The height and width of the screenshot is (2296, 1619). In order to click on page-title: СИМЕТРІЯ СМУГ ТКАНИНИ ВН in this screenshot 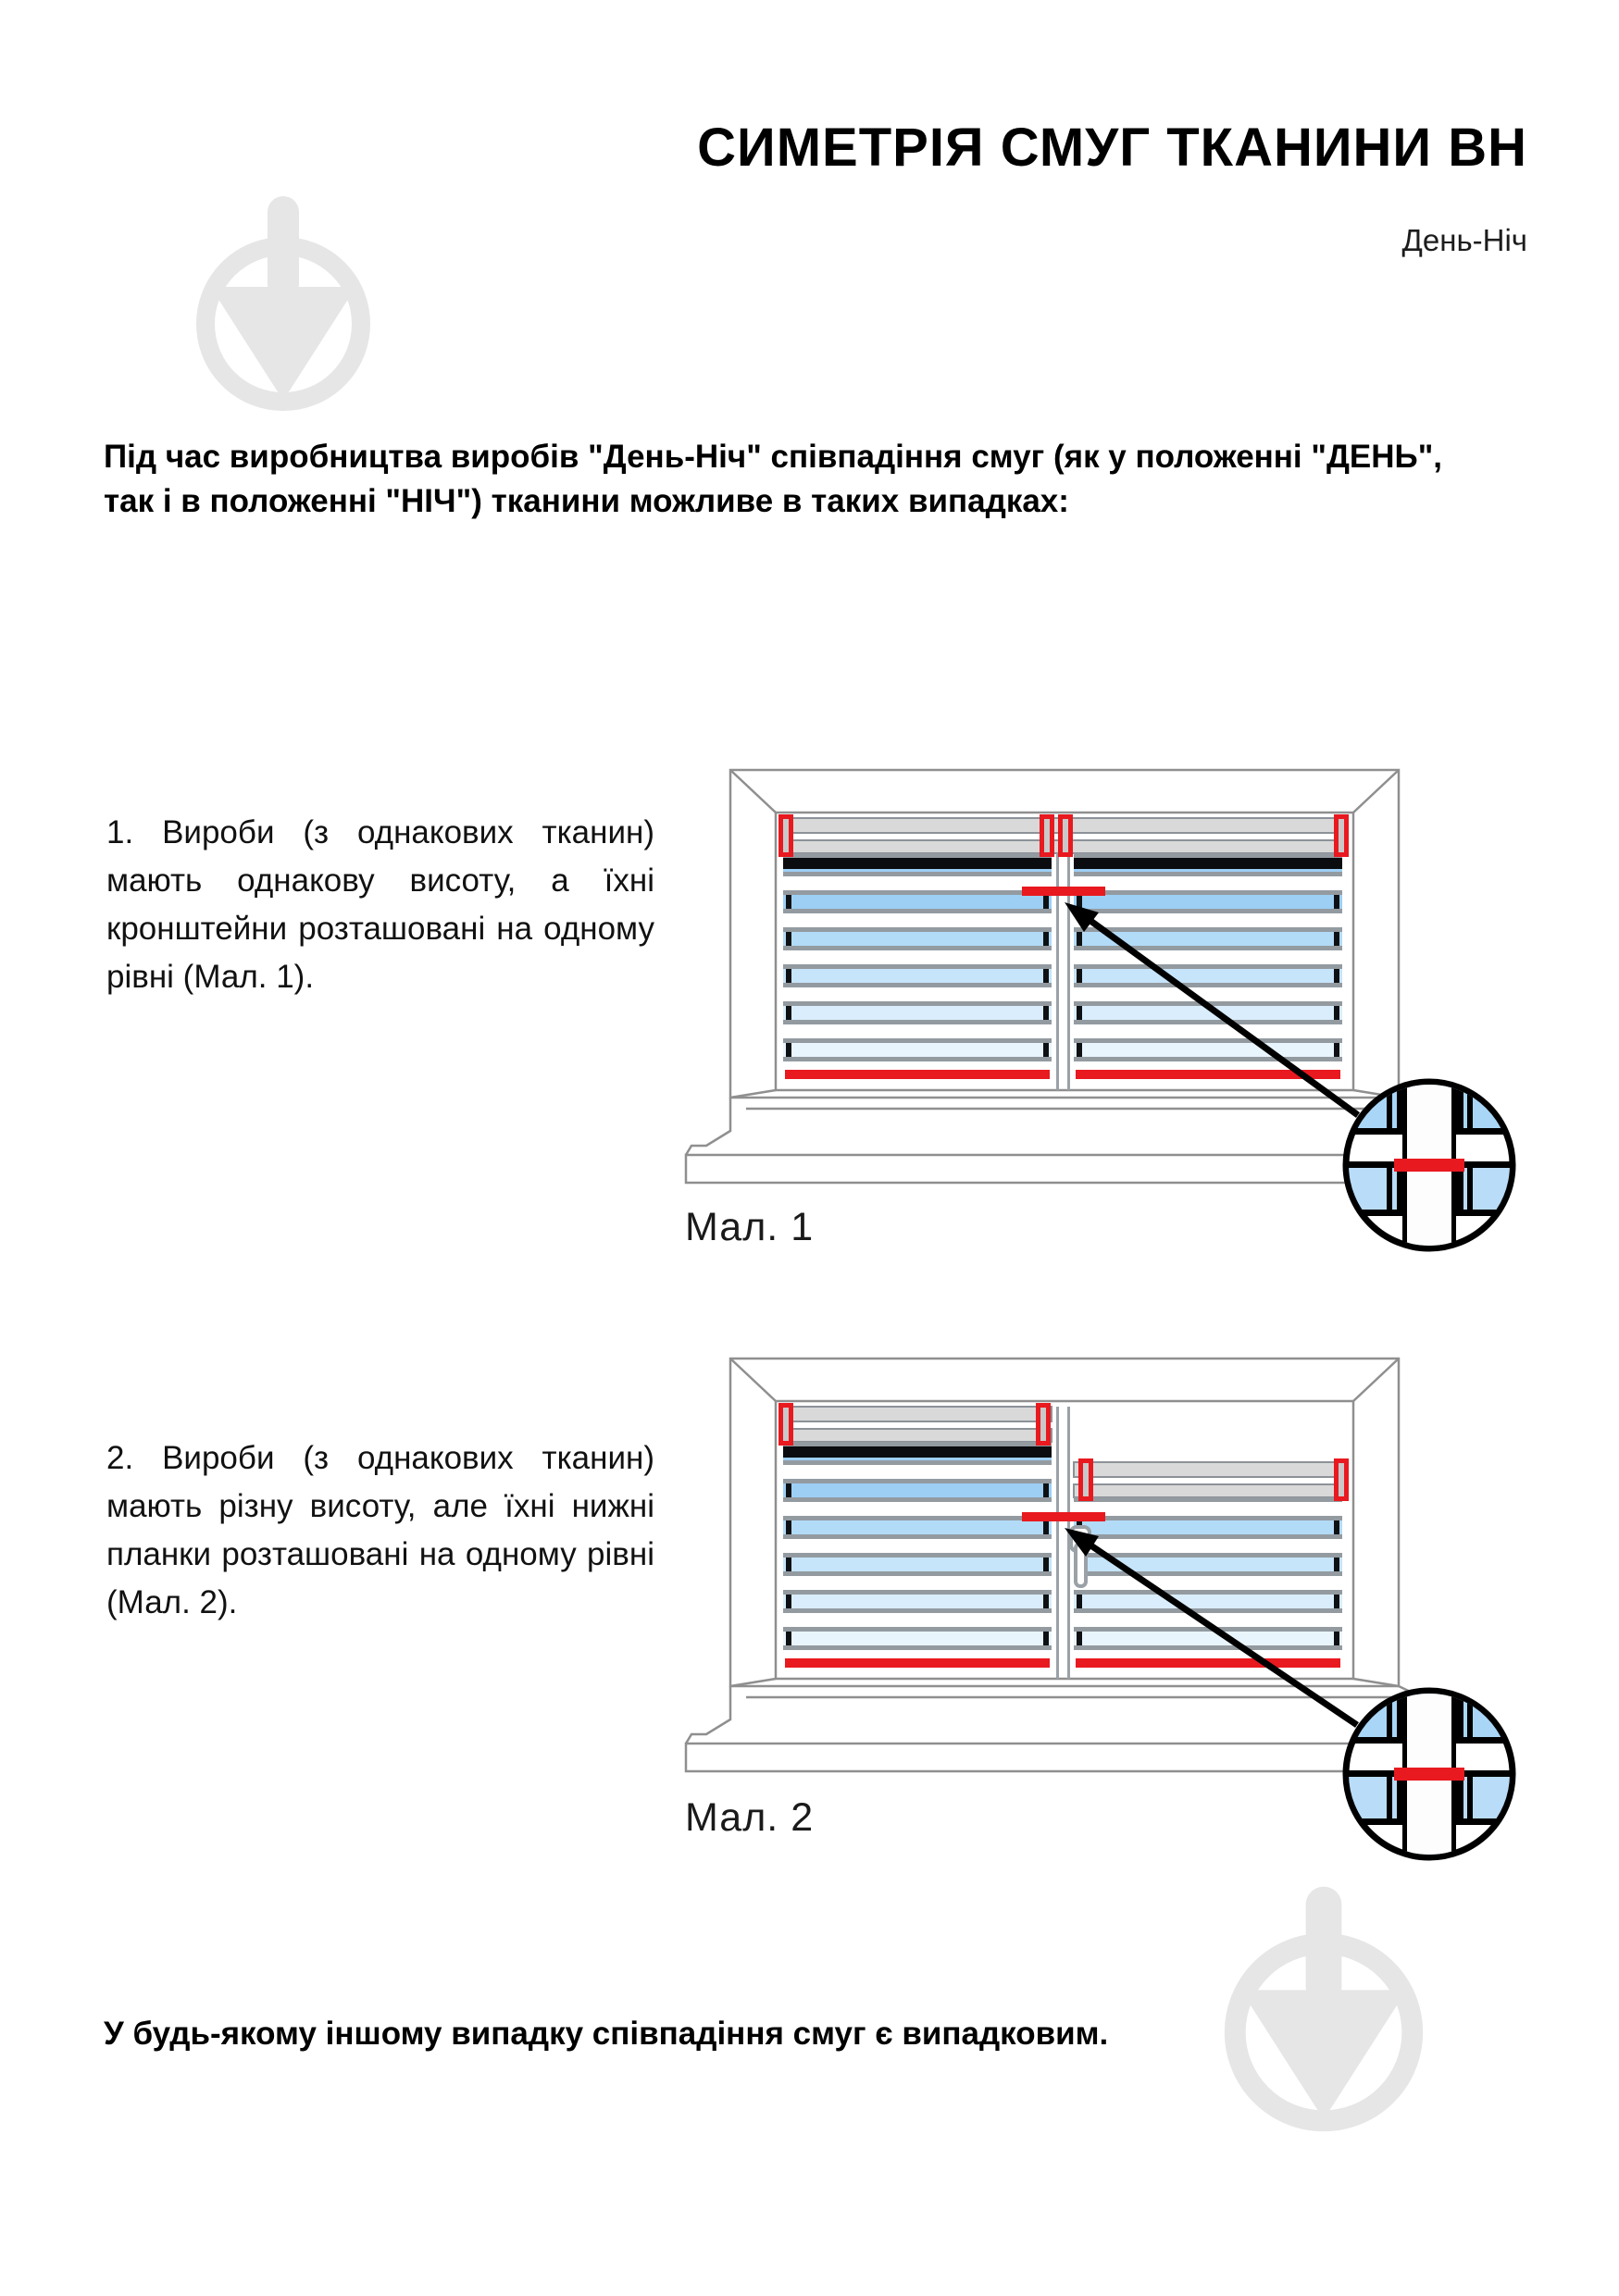, I will do `click(1112, 148)`.